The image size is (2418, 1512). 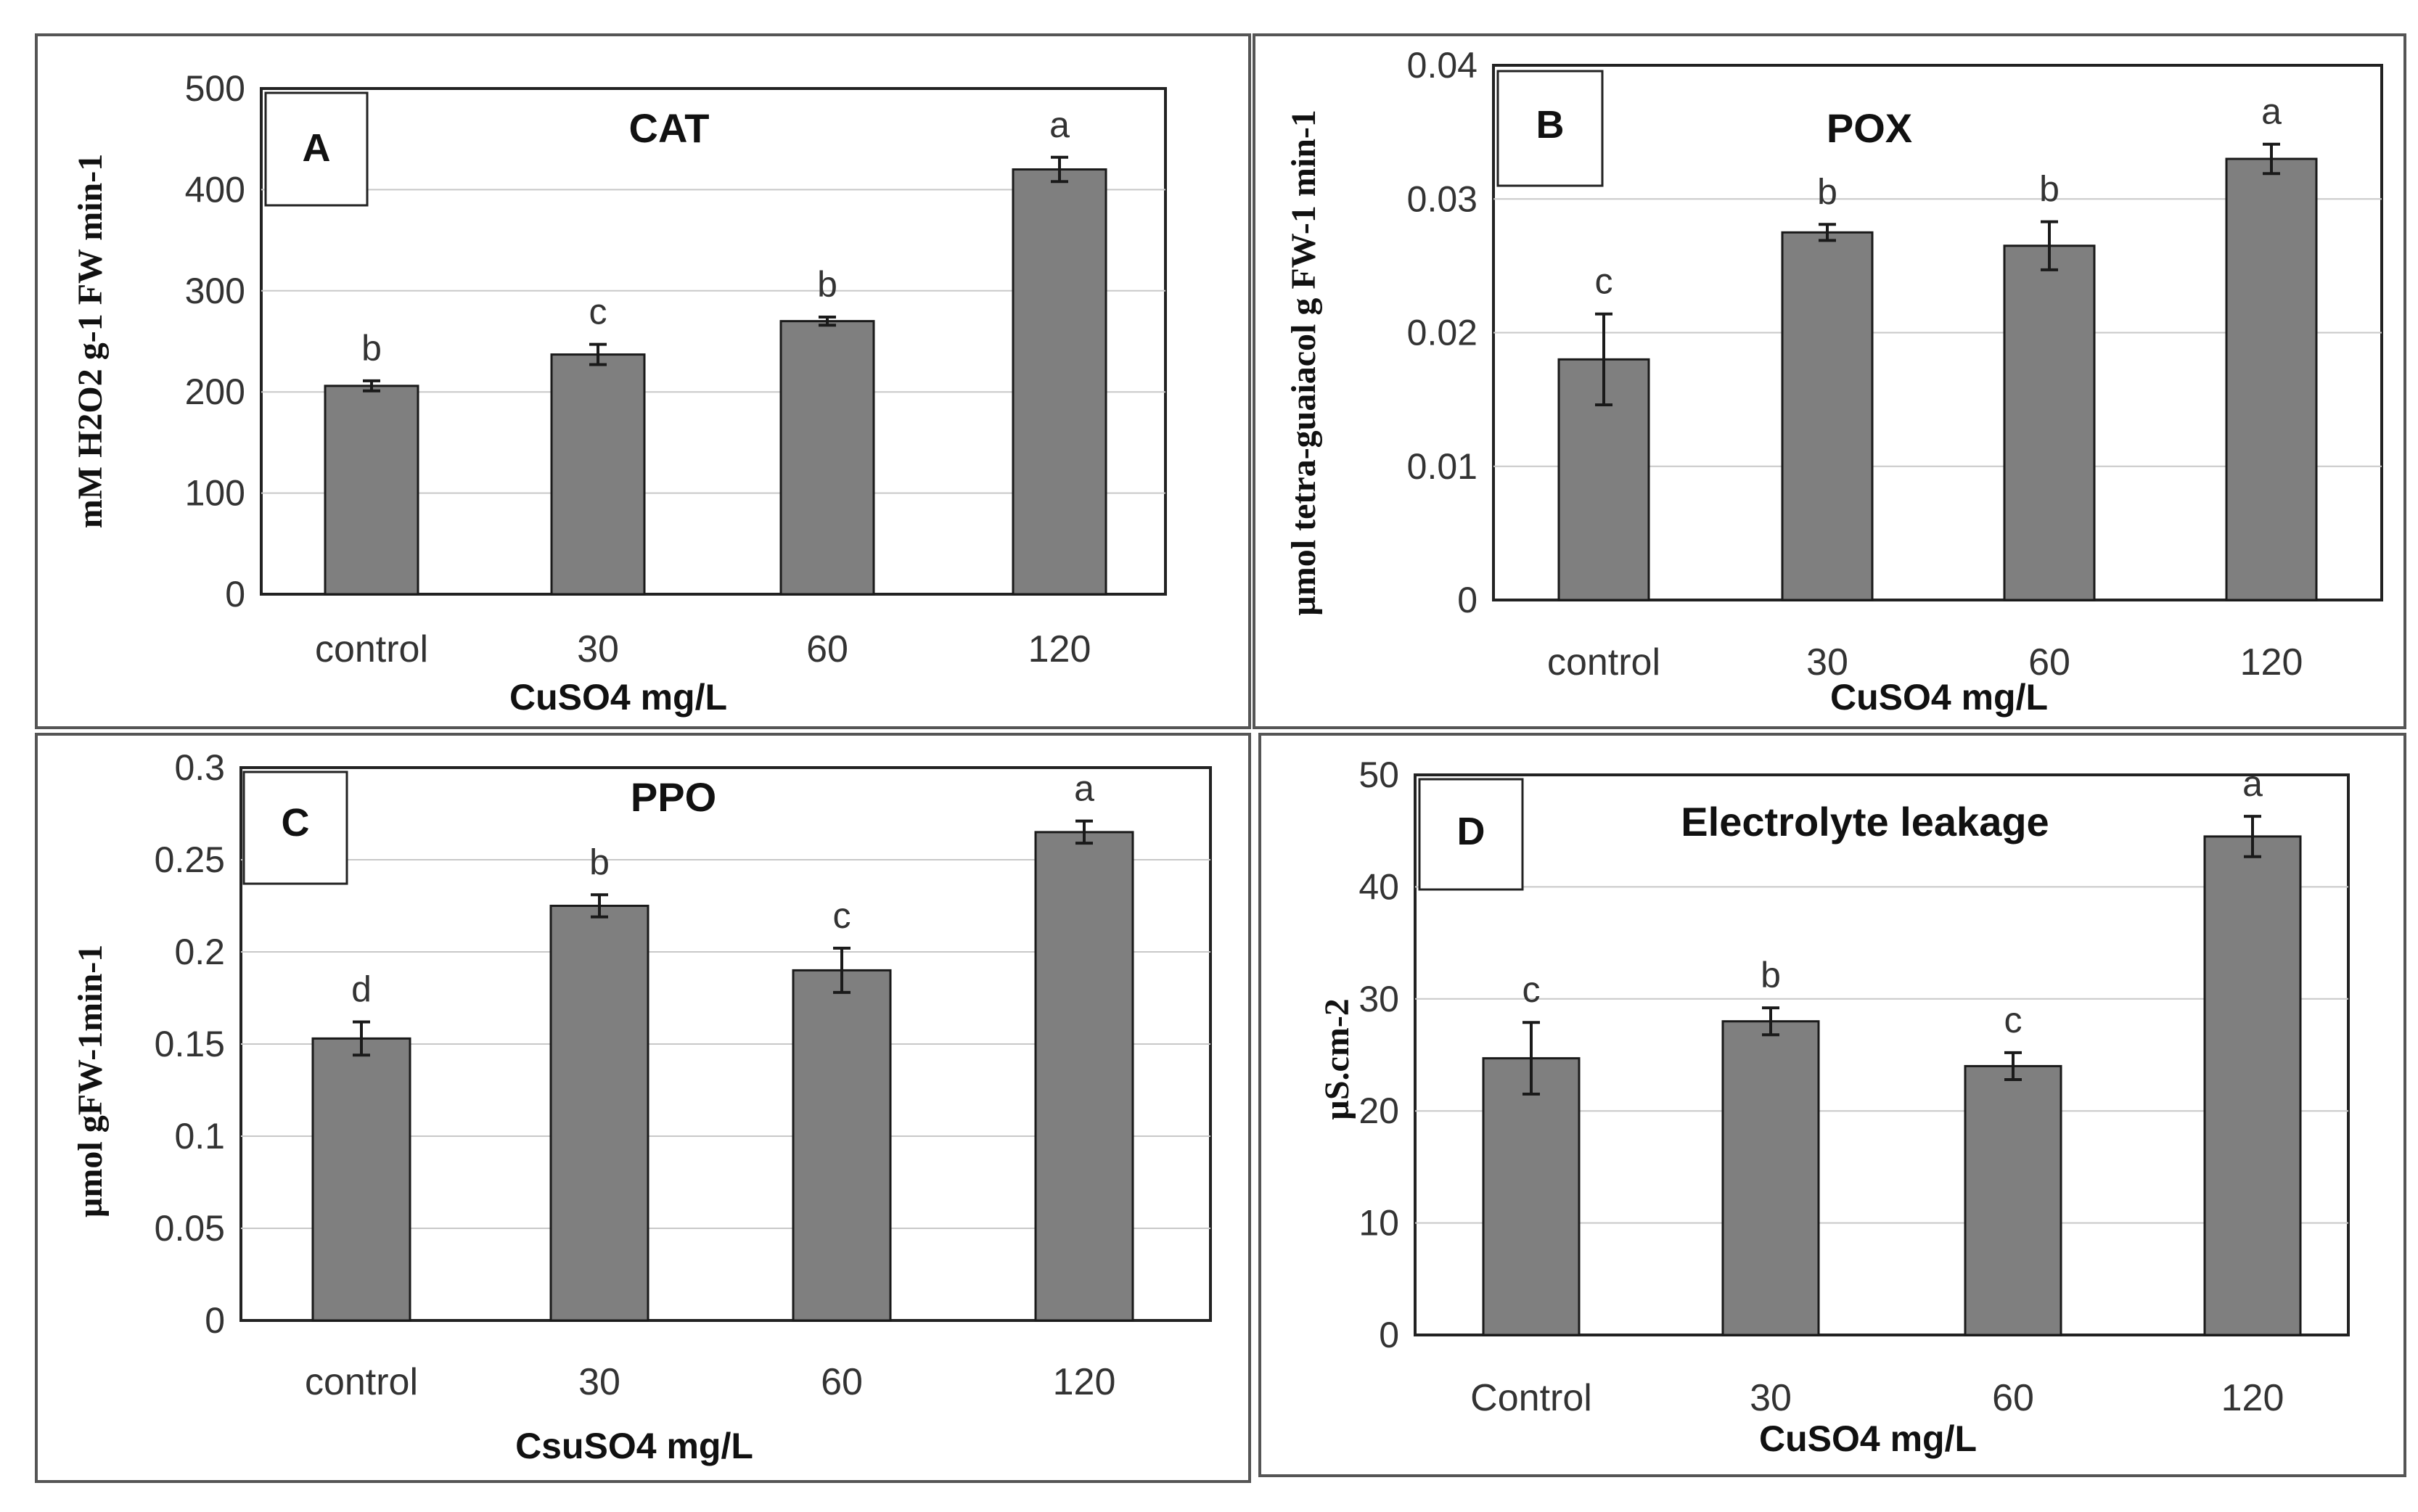 I want to click on panel-b-significance-label: c, so click(x=1604, y=282).